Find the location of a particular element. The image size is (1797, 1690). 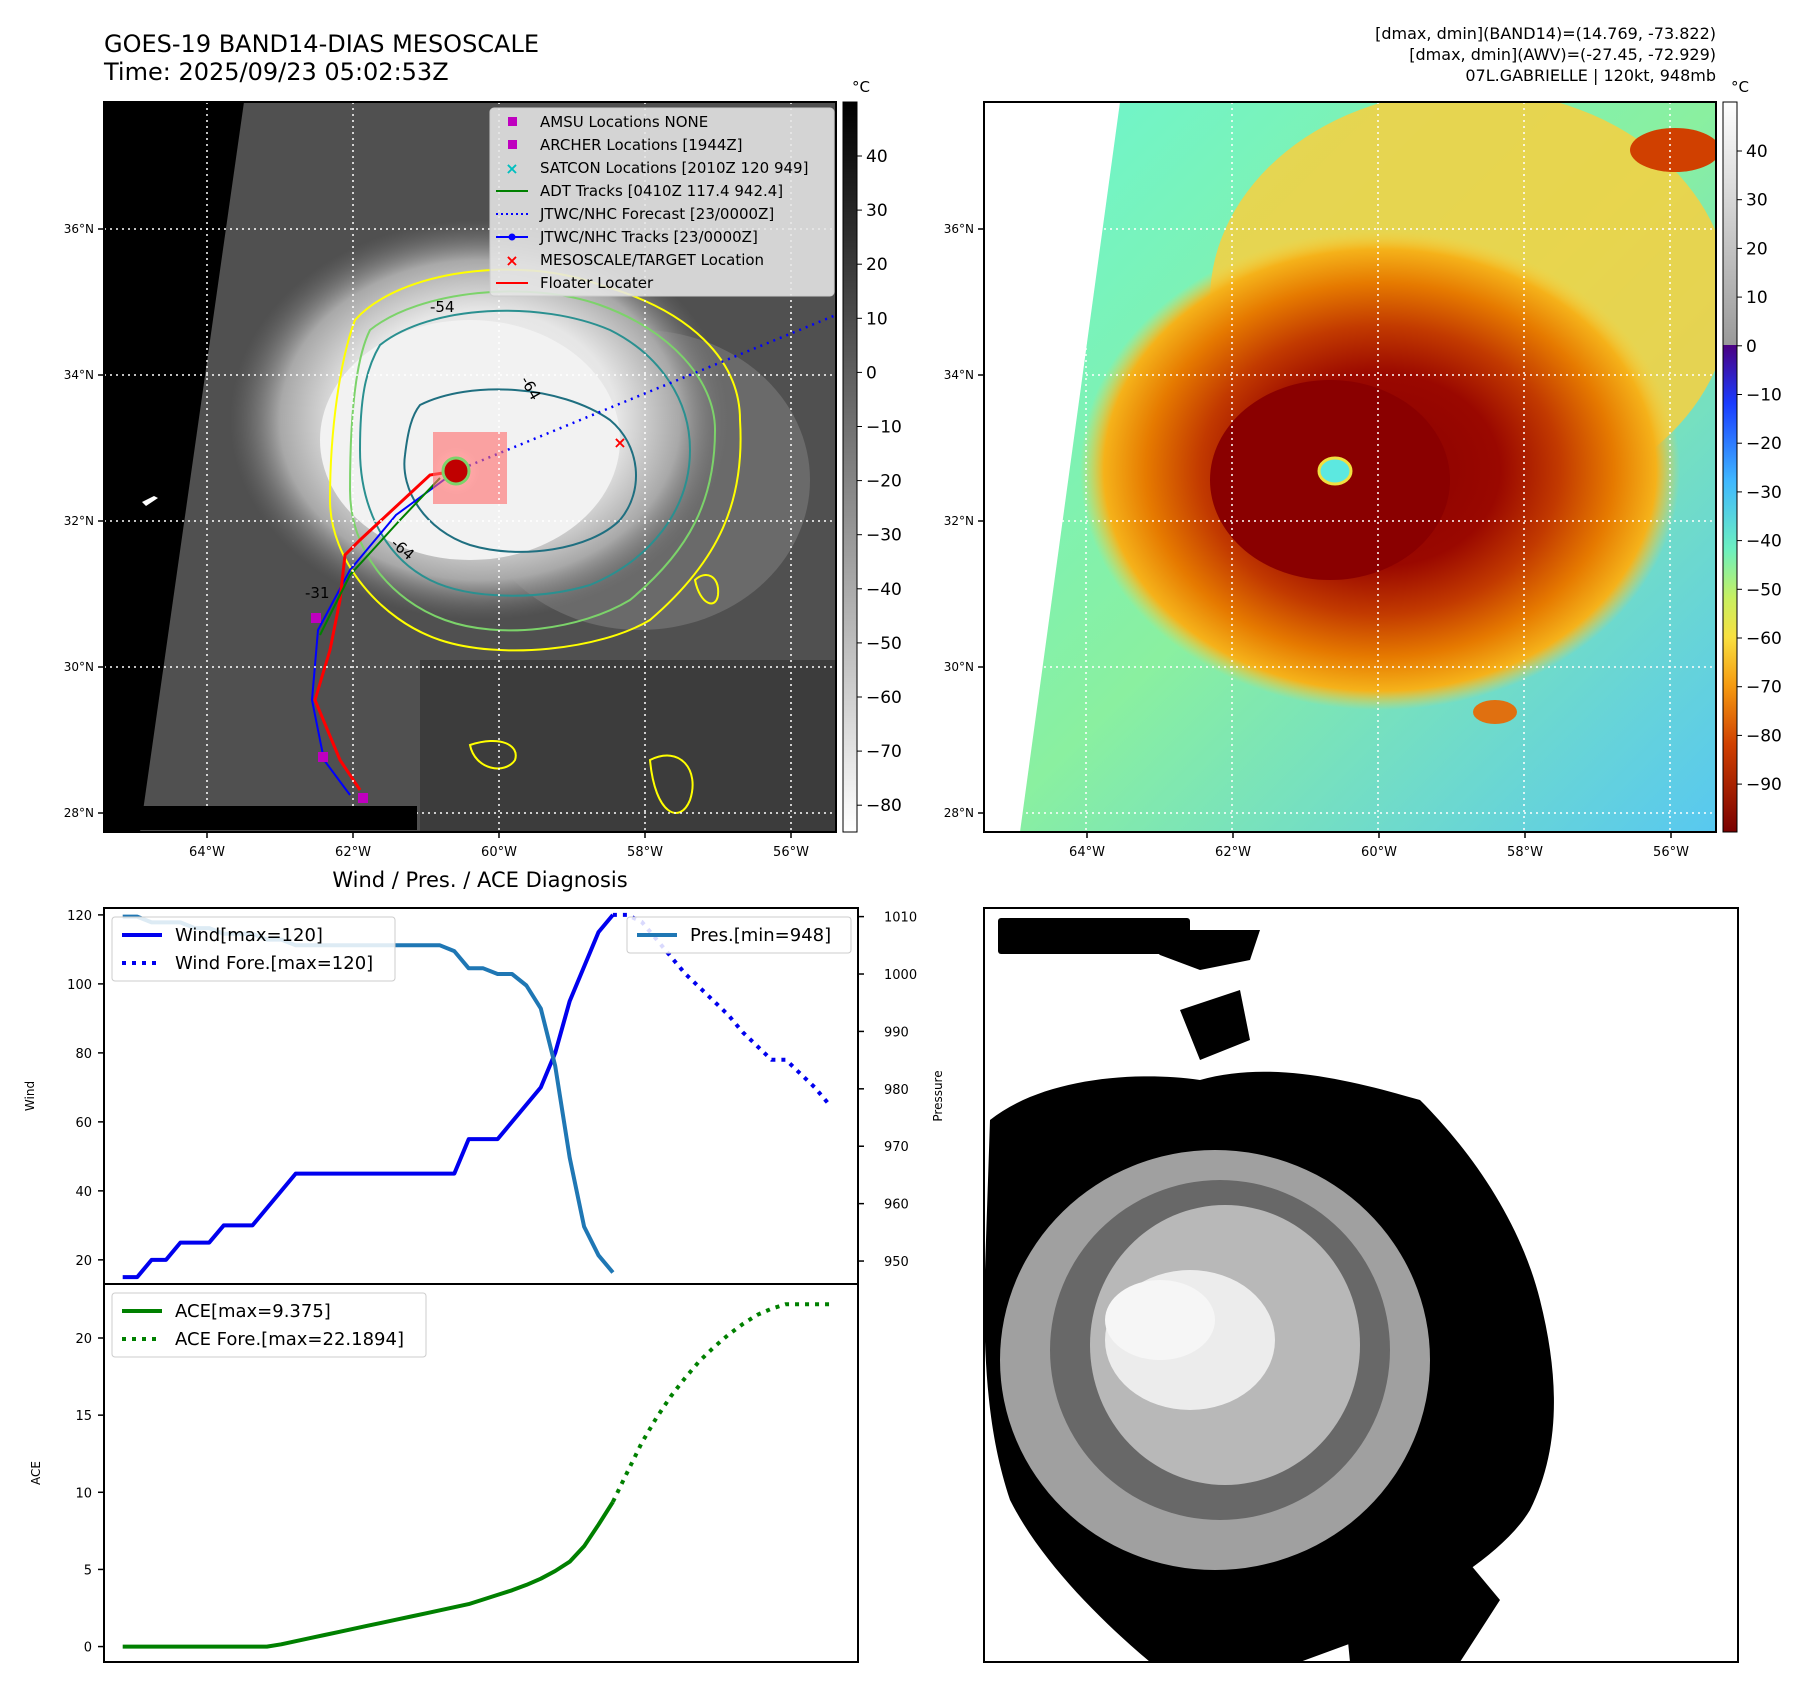

wmg-core-bright is located at coordinates (1160, 1320).